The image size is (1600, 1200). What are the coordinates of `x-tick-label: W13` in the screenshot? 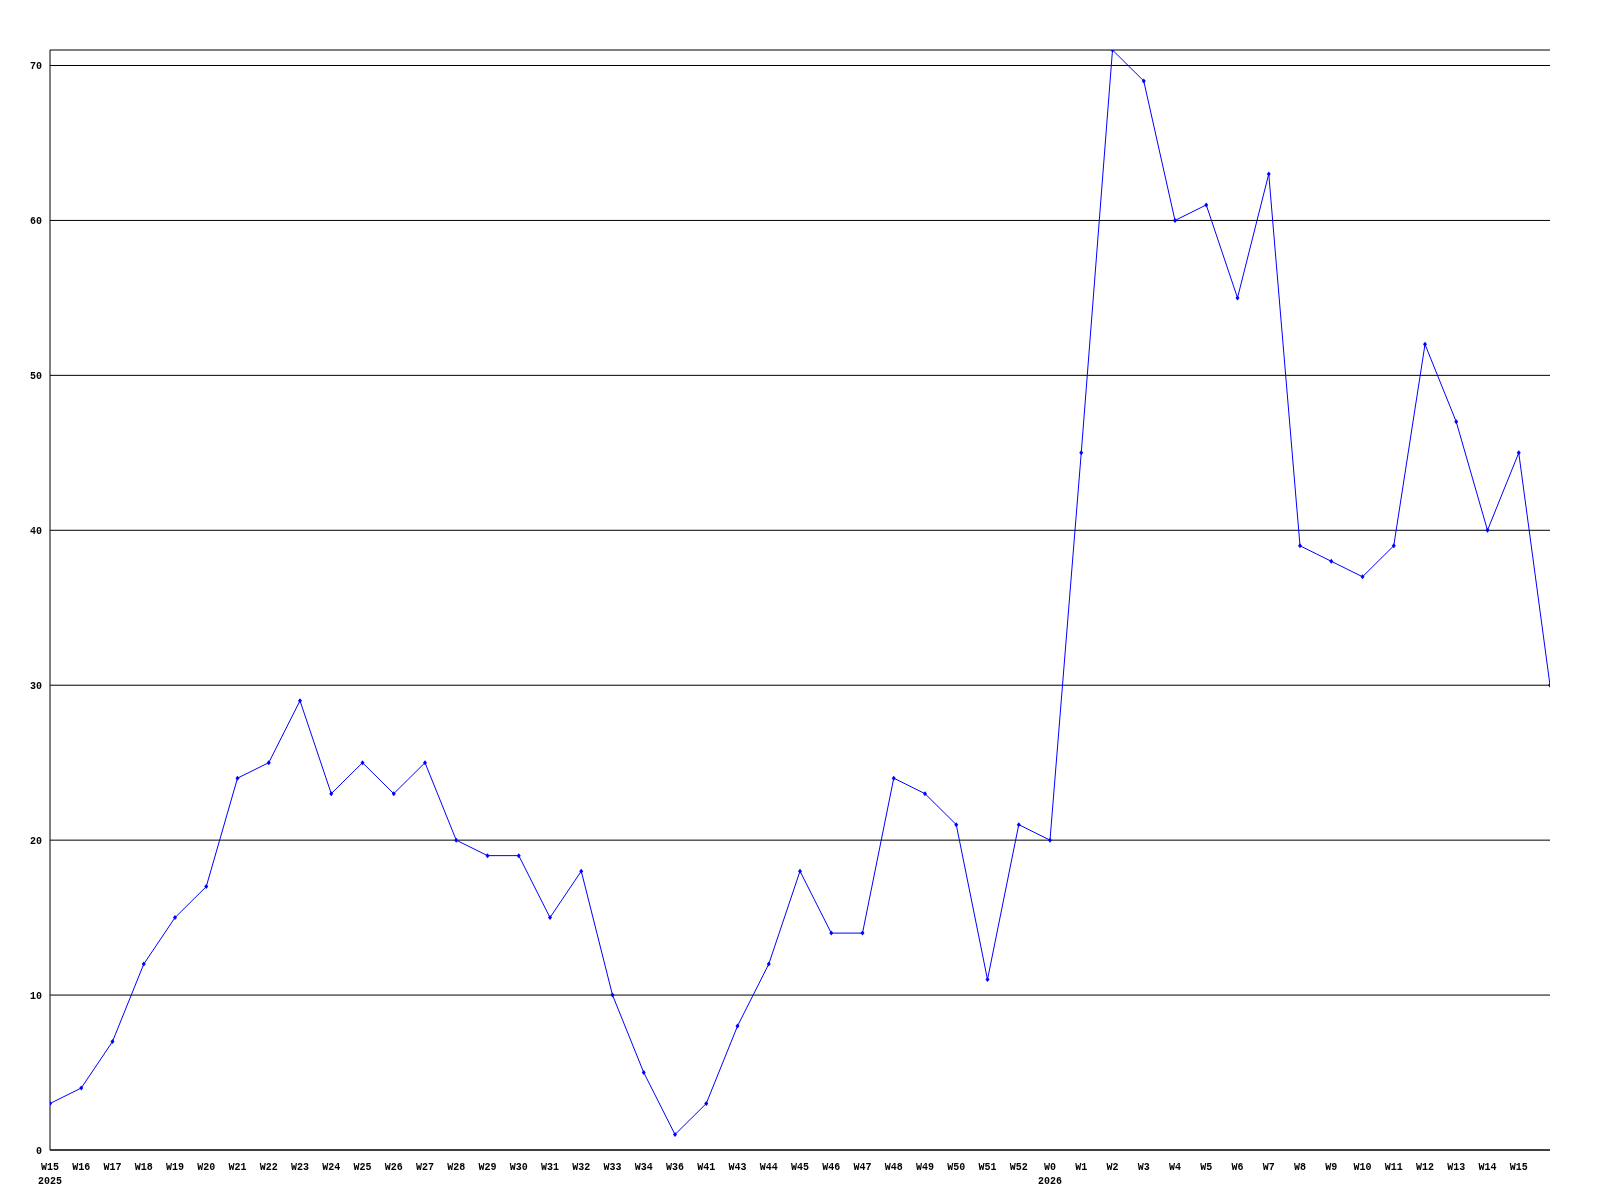 It's located at (1456, 1167).